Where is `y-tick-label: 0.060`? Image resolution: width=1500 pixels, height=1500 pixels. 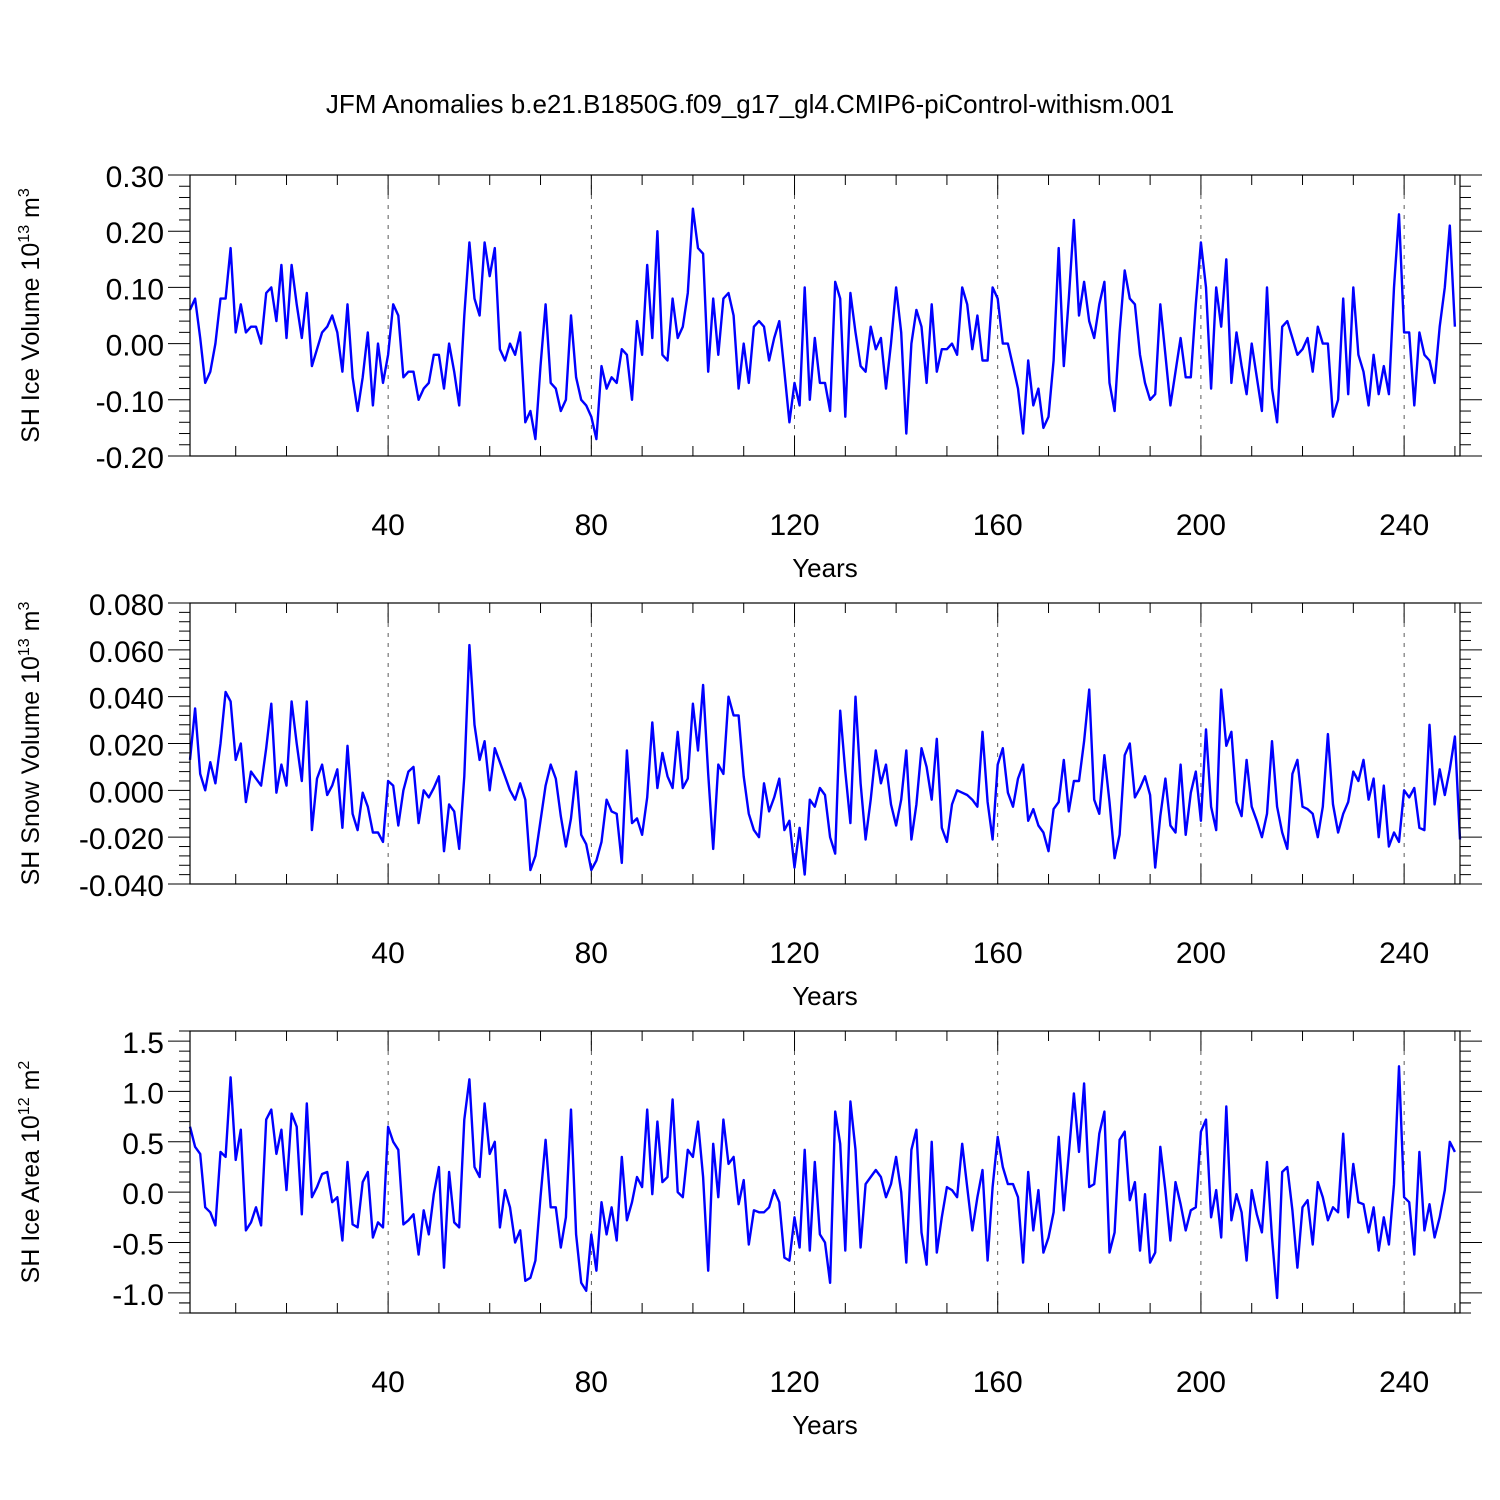
y-tick-label: 0.060 is located at coordinates (126, 652).